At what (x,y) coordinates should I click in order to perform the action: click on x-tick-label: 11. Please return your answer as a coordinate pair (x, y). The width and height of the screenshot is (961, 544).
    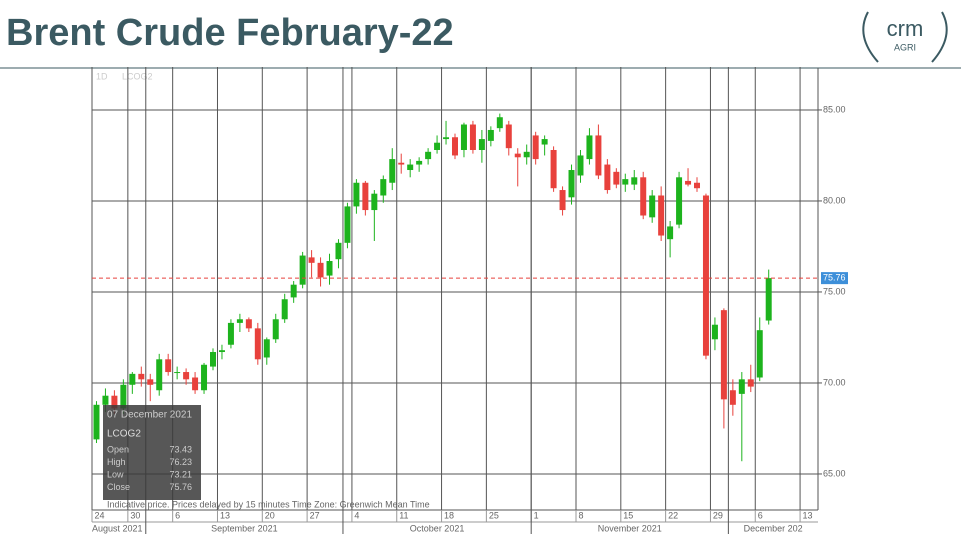
    Looking at the image, I should click on (403, 515).